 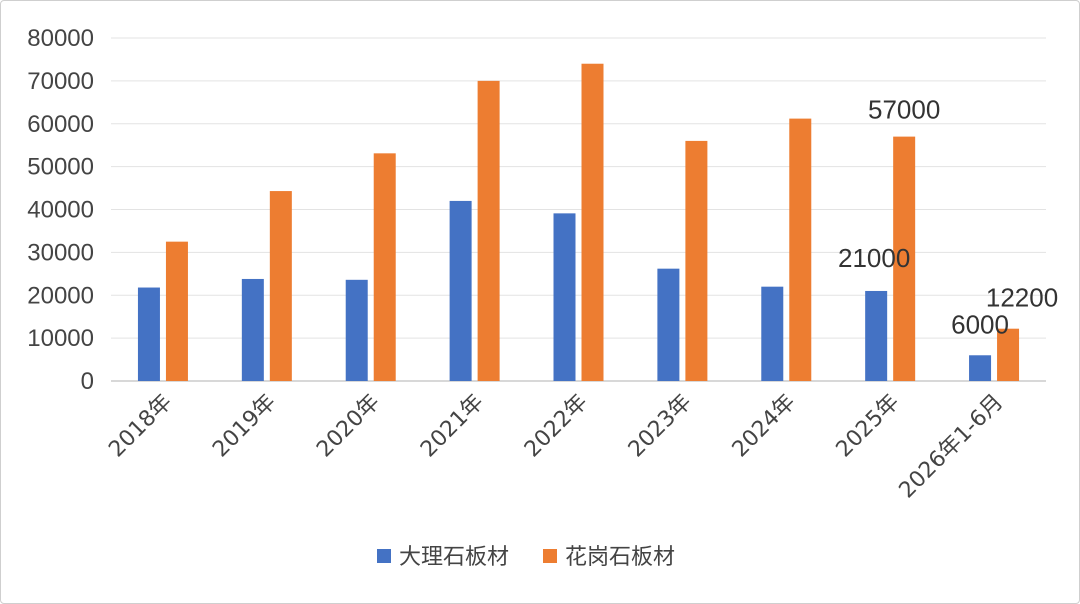 What do you see at coordinates (556, 426) in the screenshot?
I see `x-tick-label: 2022年` at bounding box center [556, 426].